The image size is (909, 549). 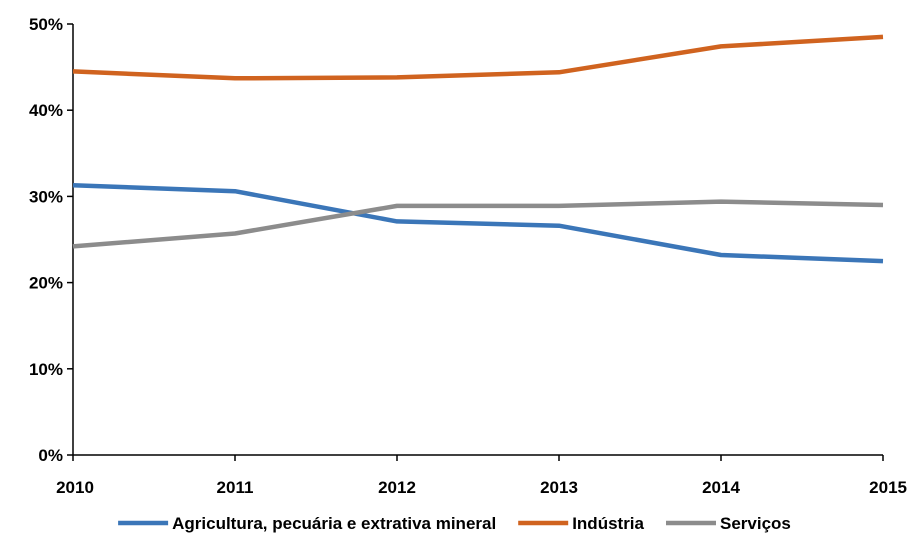 What do you see at coordinates (75, 487) in the screenshot?
I see `x-tick-label: 2010` at bounding box center [75, 487].